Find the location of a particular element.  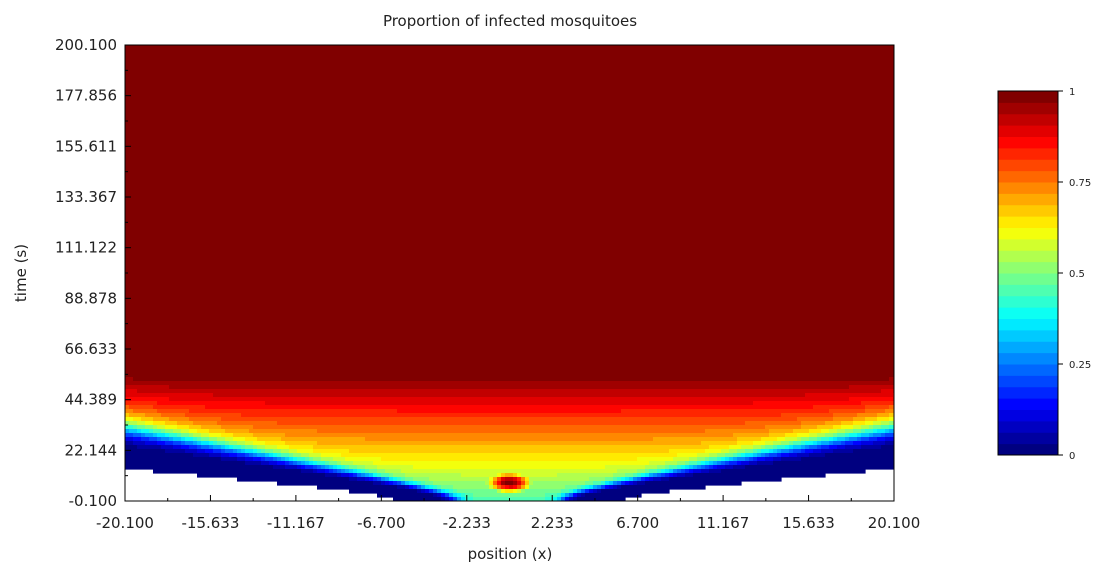

y-tick-label: 133.367 is located at coordinates (86, 197).